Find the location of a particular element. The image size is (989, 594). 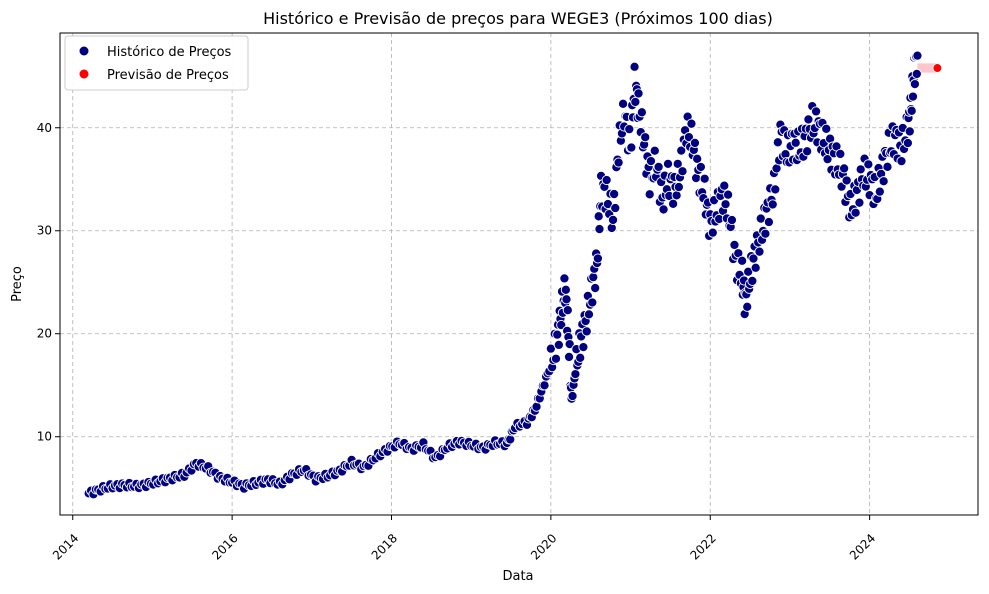

forecast-point is located at coordinates (937, 68).